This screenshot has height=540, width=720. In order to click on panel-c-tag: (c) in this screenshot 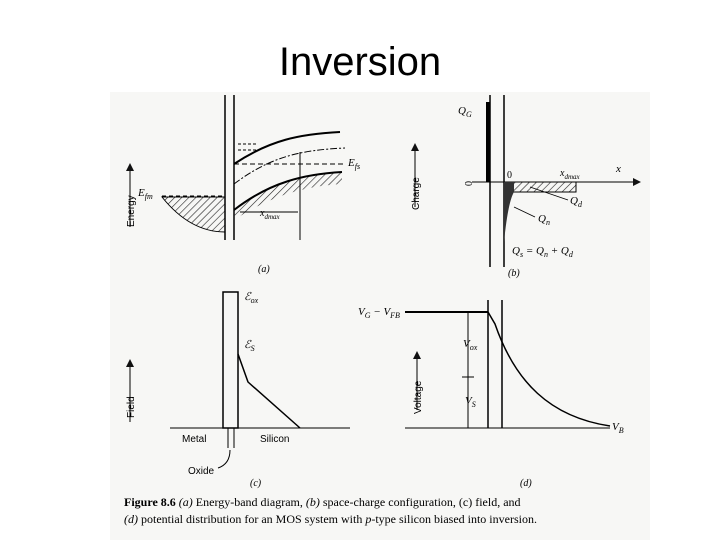, I will do `click(256, 483)`.